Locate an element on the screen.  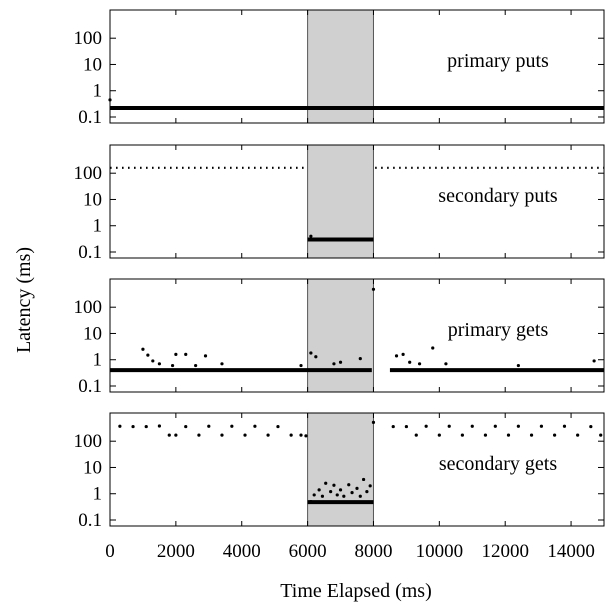
x-tick-label: 8000 is located at coordinates (373, 551).